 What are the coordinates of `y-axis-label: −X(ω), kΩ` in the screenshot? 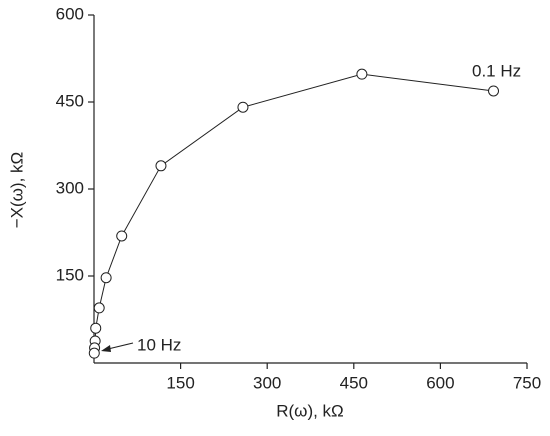 It's located at (16, 190).